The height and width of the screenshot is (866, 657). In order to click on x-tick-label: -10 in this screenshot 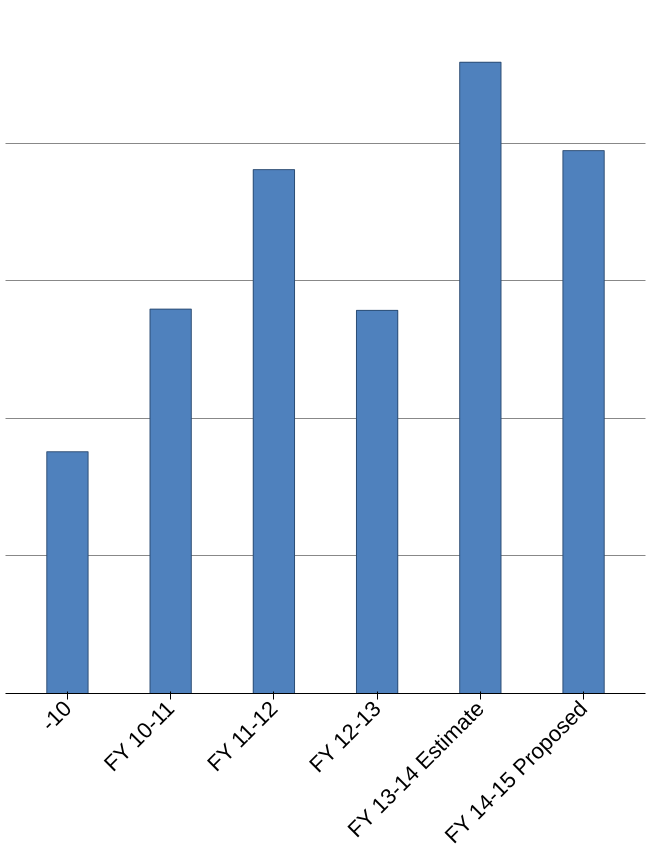, I will do `click(56, 716)`.